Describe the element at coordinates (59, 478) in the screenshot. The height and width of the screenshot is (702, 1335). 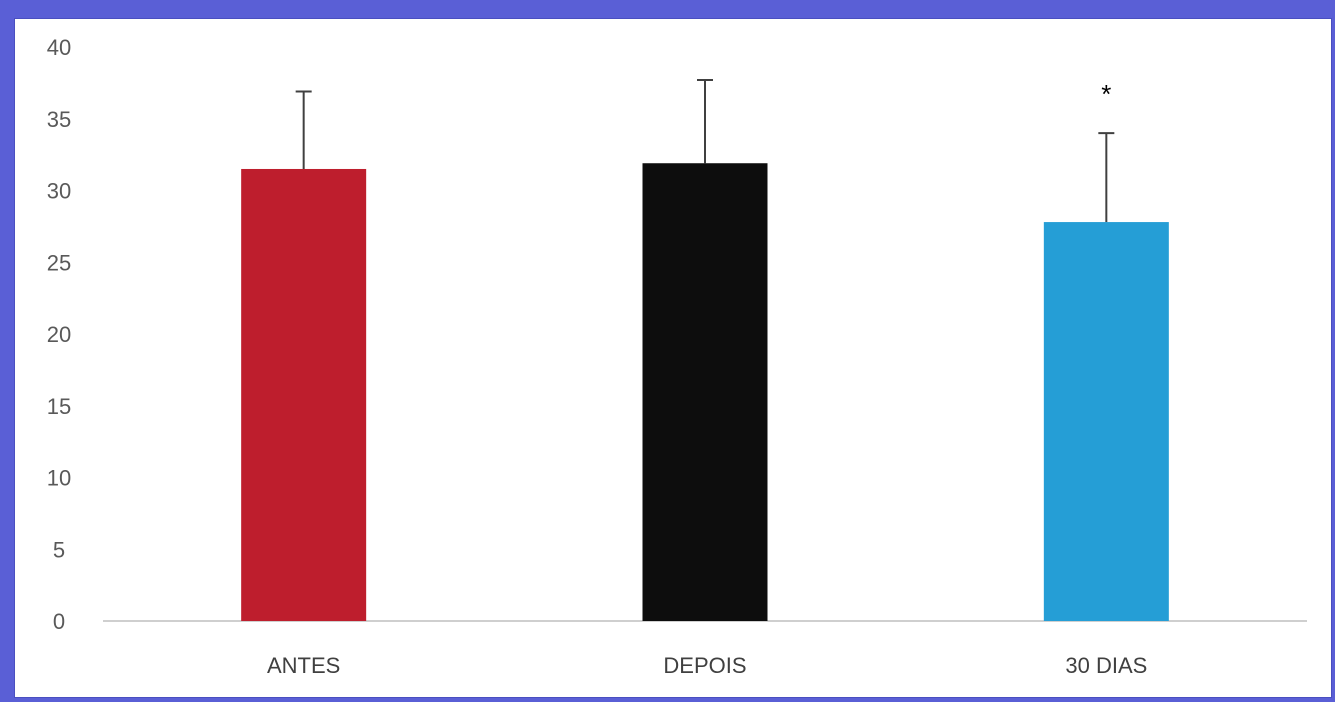
I see `y-tick-label: 10` at that location.